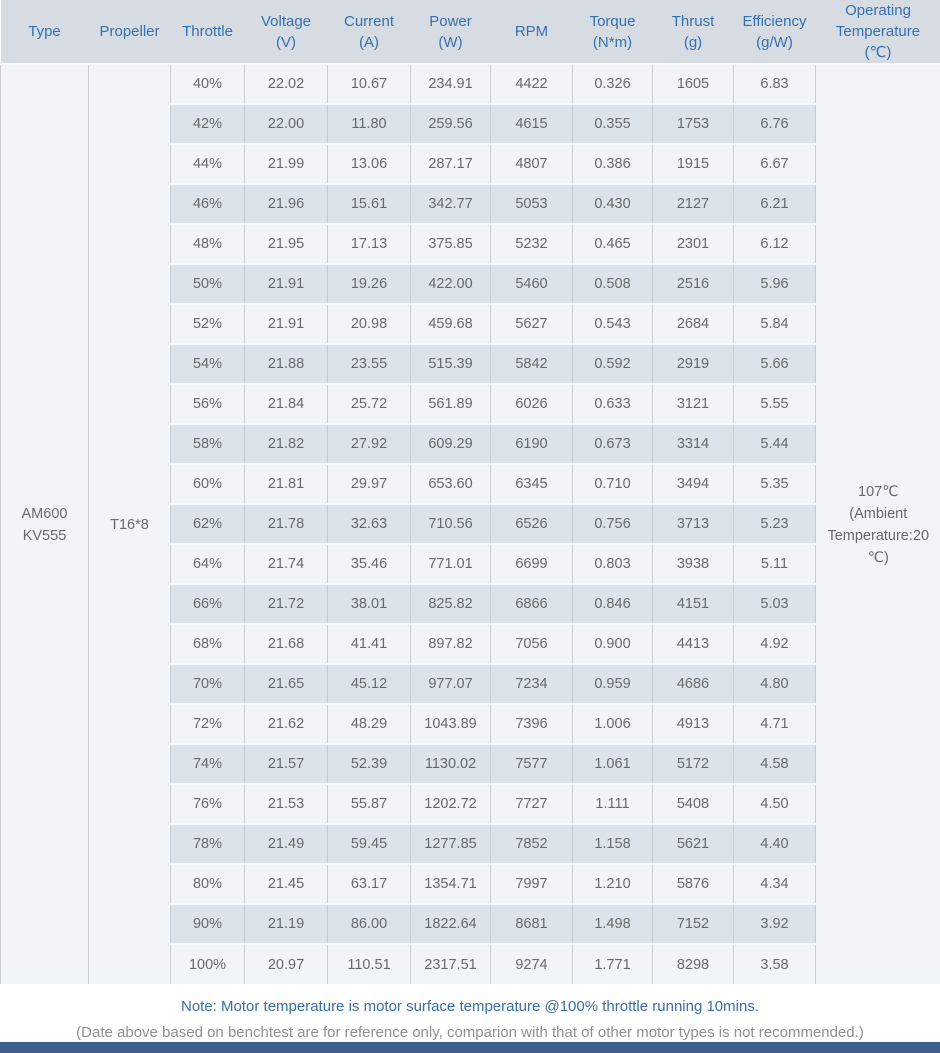 This screenshot has width=940, height=1053. What do you see at coordinates (774, 803) in the screenshot?
I see `cell-efficiency: 4.50` at bounding box center [774, 803].